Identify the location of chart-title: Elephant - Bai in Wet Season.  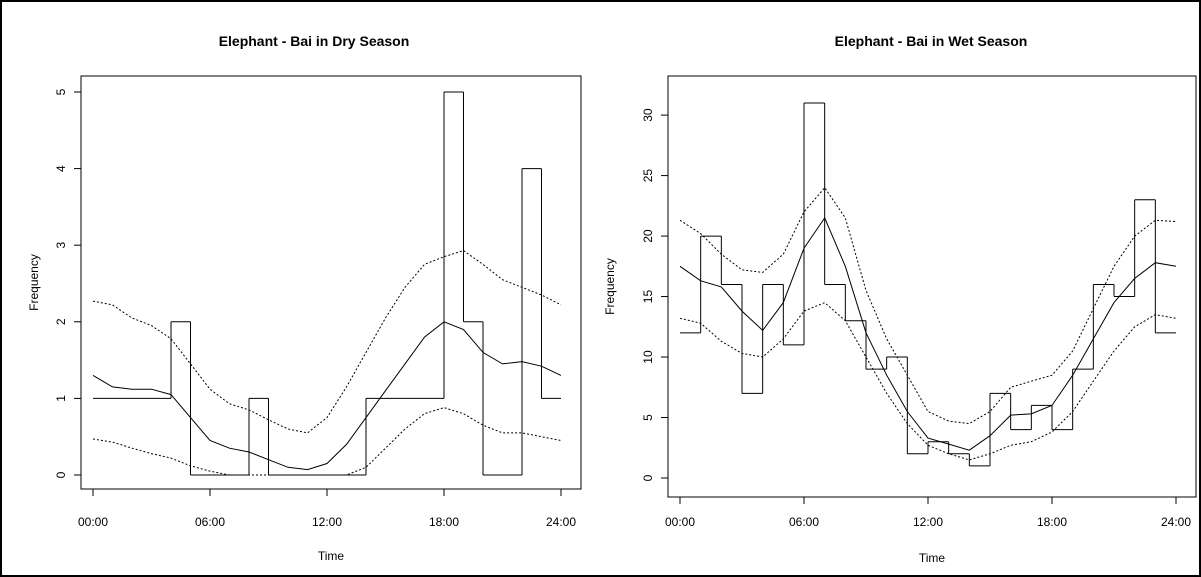
(931, 41).